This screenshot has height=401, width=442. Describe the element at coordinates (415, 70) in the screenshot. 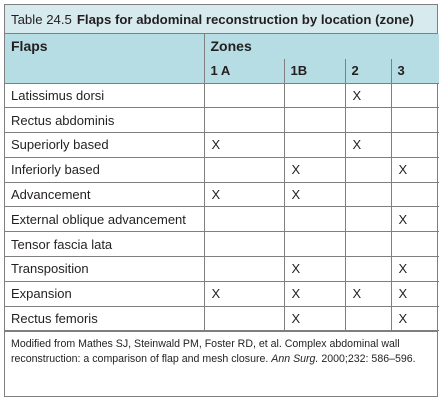

I see `zone-header-3: 3` at that location.